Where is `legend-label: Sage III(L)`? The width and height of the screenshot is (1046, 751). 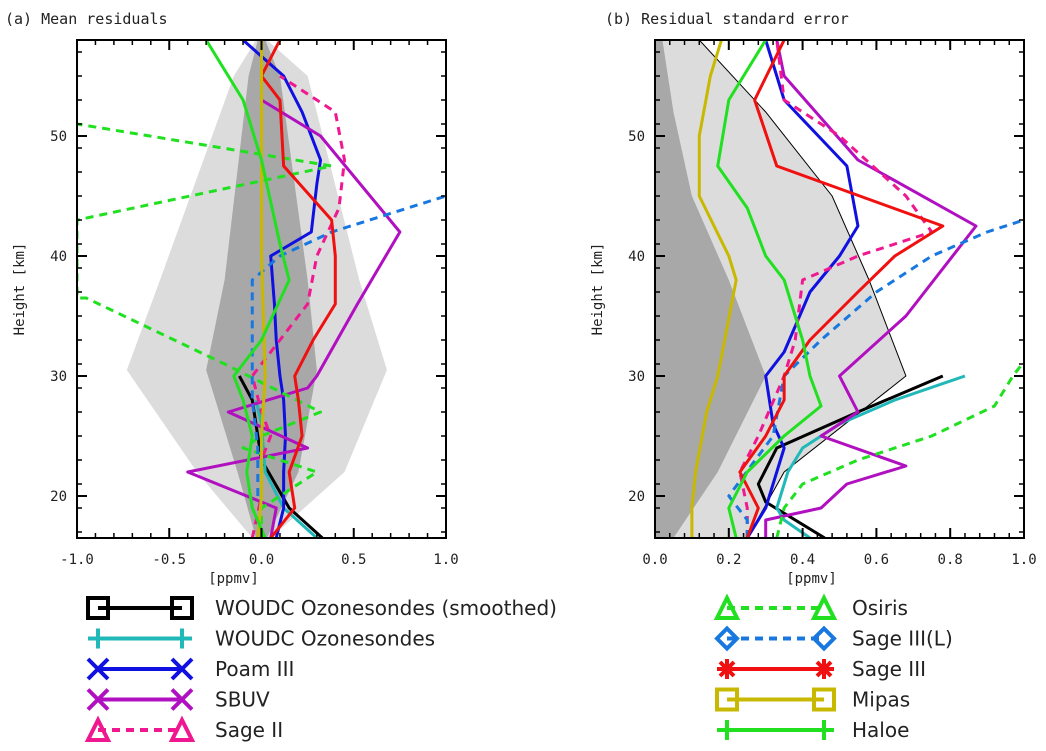 legend-label: Sage III(L) is located at coordinates (902, 639).